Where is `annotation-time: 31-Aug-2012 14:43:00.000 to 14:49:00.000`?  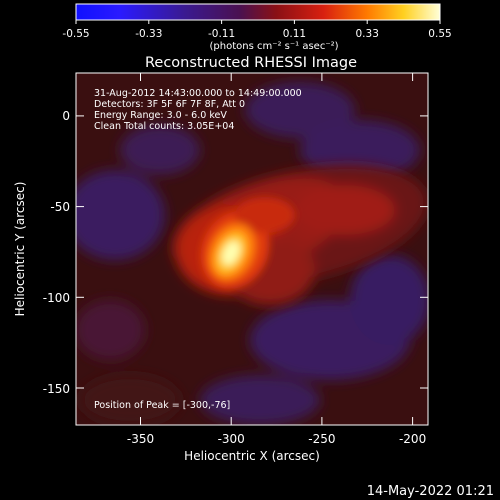
annotation-time: 31-Aug-2012 14:43:00.000 to 14:49:00.000 is located at coordinates (198, 93).